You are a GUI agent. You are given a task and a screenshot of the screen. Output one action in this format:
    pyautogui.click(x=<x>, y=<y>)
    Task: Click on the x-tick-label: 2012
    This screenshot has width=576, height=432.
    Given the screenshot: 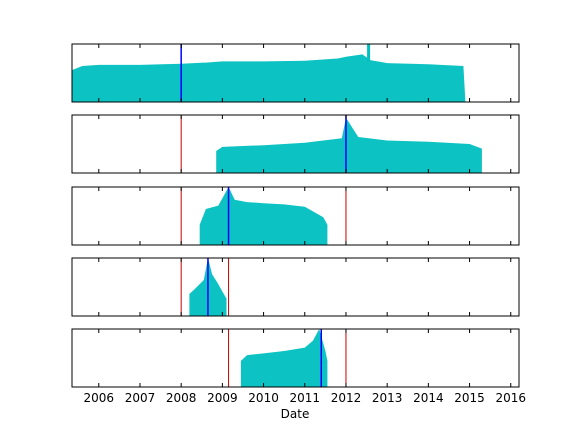 What is the action you would take?
    pyautogui.click(x=346, y=398)
    